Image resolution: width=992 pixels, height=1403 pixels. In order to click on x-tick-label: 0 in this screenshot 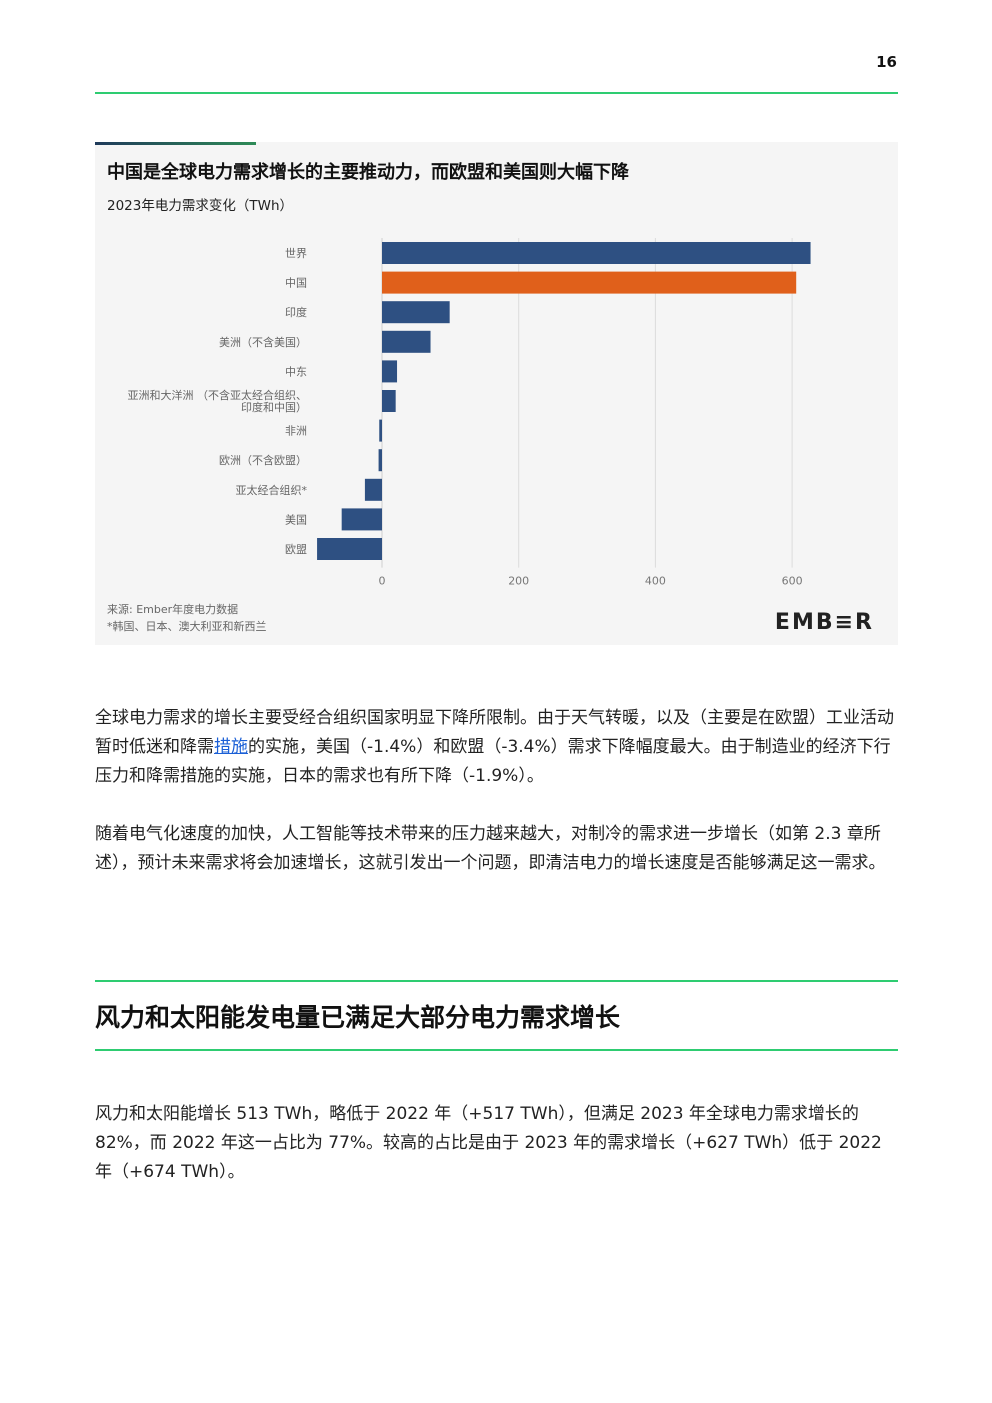, I will do `click(382, 581)`.